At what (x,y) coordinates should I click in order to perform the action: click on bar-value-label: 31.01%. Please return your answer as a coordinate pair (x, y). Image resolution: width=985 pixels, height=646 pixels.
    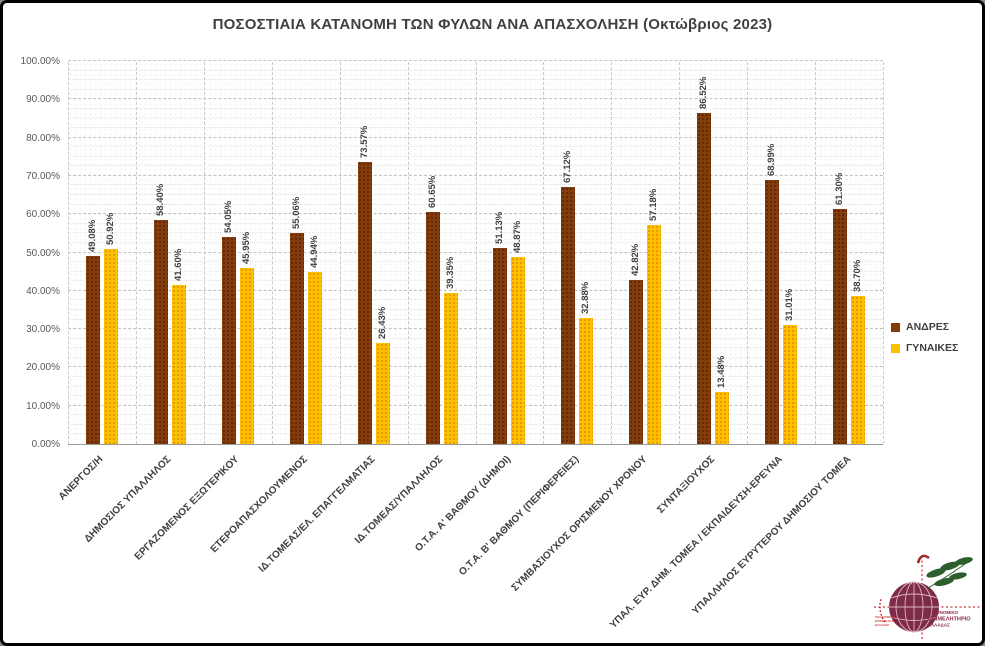
    Looking at the image, I should click on (790, 305).